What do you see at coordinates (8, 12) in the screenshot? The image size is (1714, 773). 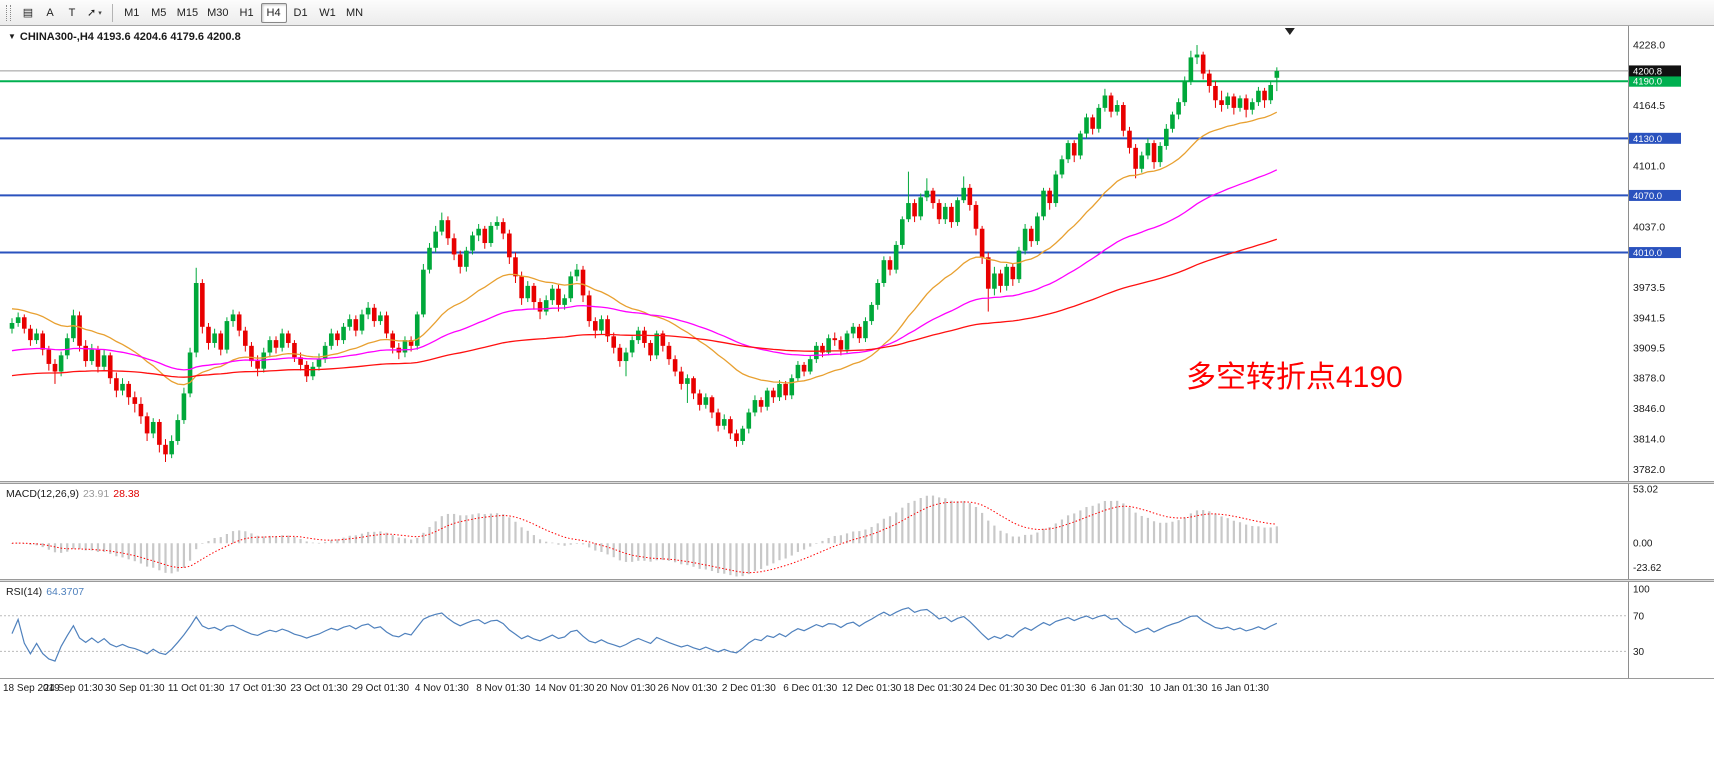 I see `toolbar-grip` at bounding box center [8, 12].